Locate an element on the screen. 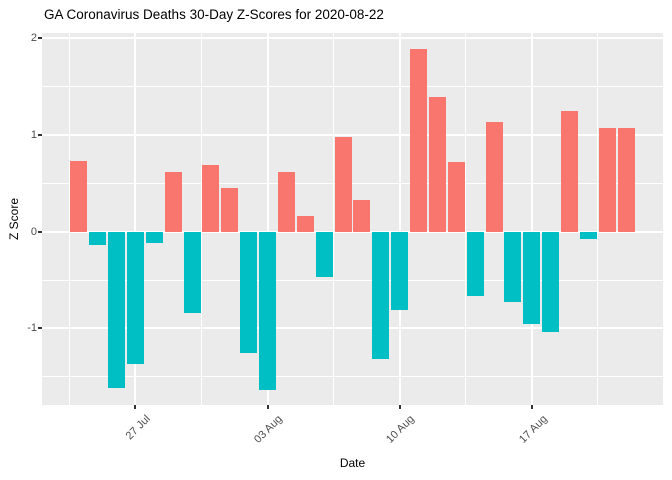 The height and width of the screenshot is (480, 672). x-tick-label: 10 Aug is located at coordinates (401, 429).